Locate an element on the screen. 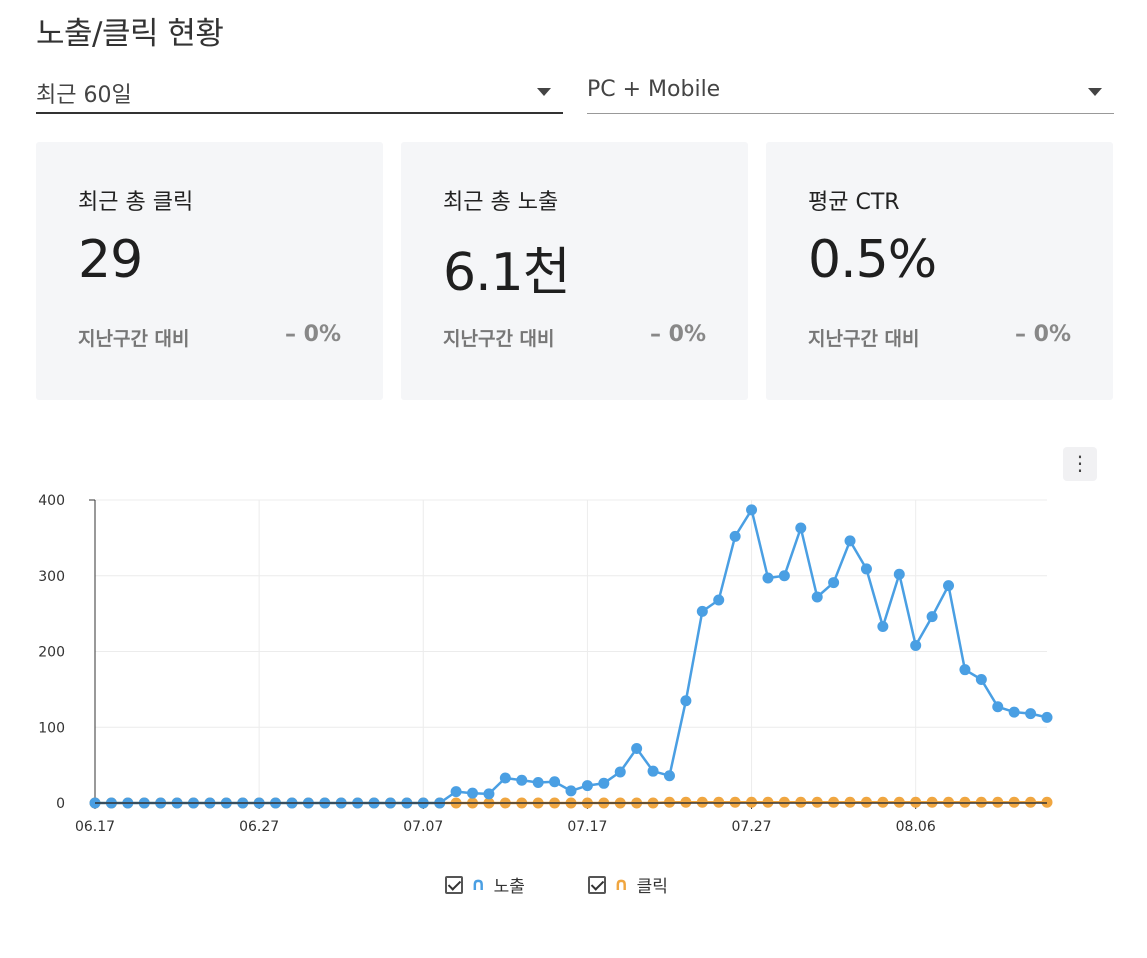 The image size is (1147, 958). card-value: 29 is located at coordinates (110, 260).